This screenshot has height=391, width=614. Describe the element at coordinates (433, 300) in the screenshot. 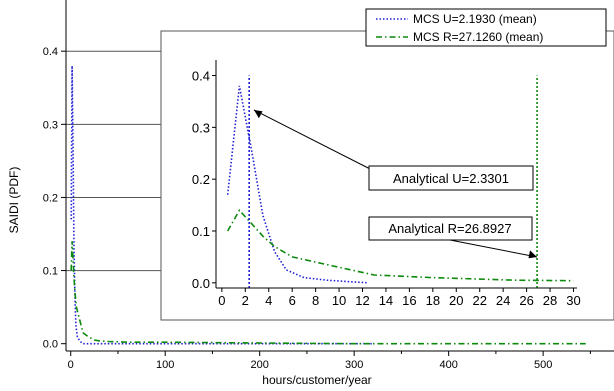

I see `inset-x-tick-label: 18` at that location.